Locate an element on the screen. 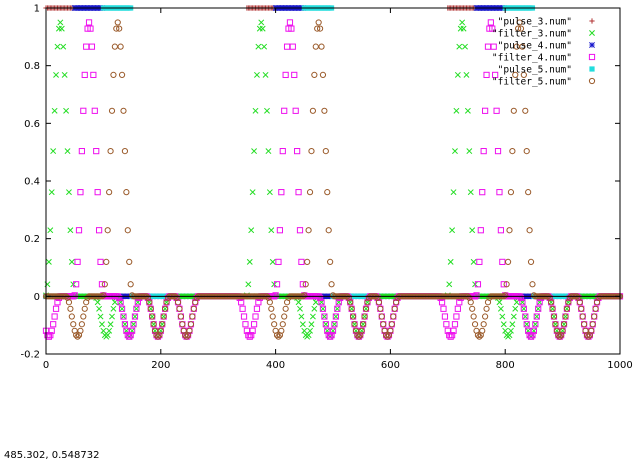 This screenshot has height=463, width=640. x-tick-label: 1000 is located at coordinates (619, 365).